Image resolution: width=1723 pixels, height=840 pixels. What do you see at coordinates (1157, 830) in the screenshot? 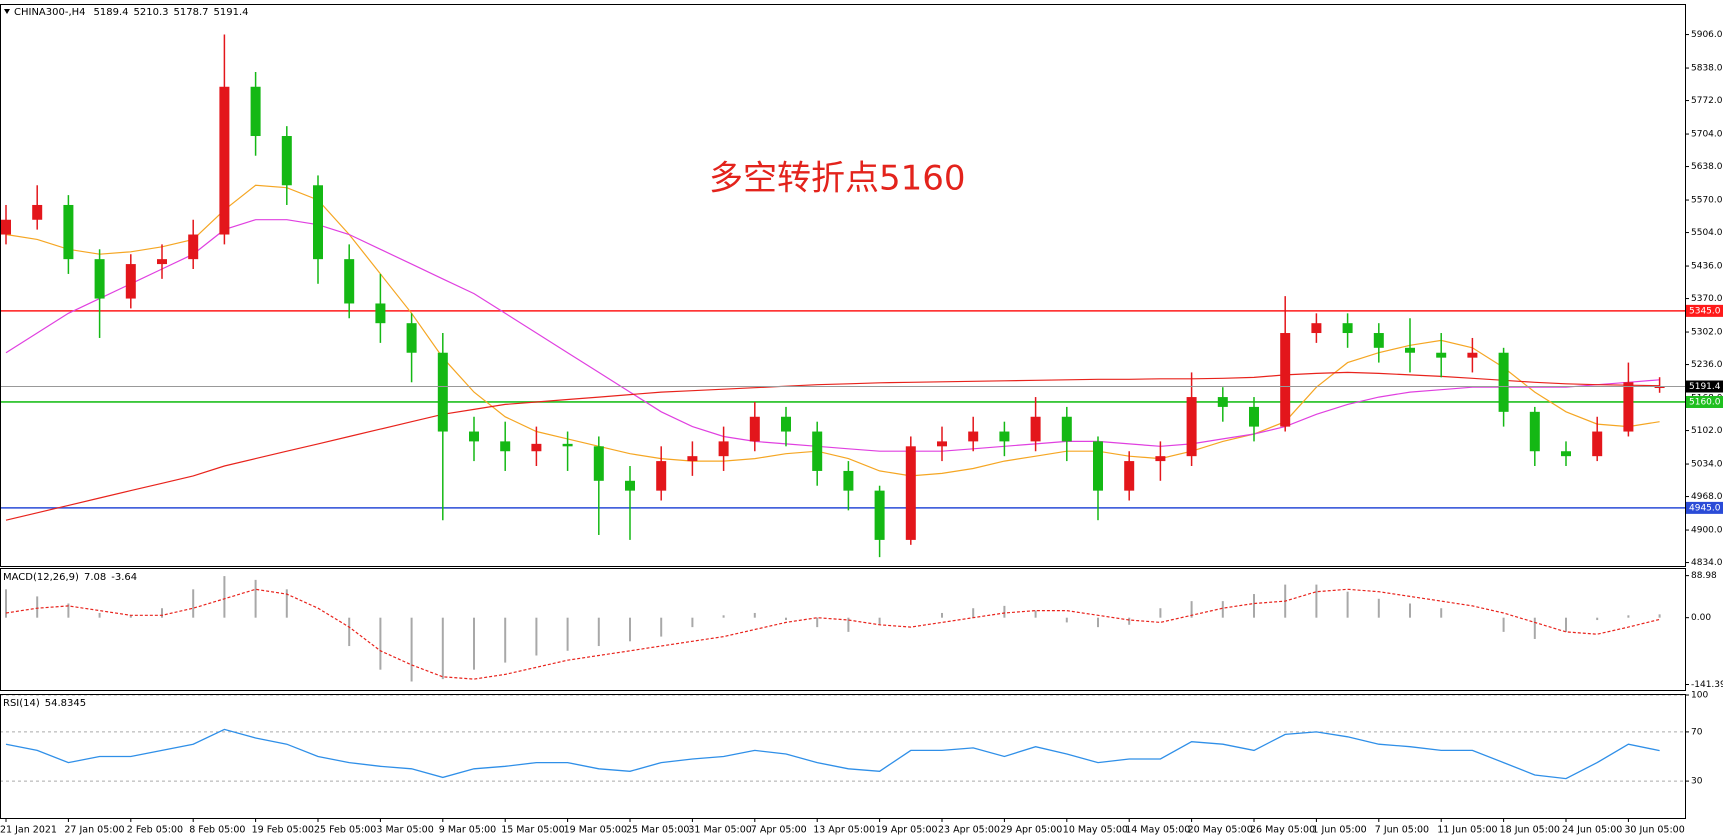
I see `x-tick-label: 14 May 05:00` at bounding box center [1157, 830].